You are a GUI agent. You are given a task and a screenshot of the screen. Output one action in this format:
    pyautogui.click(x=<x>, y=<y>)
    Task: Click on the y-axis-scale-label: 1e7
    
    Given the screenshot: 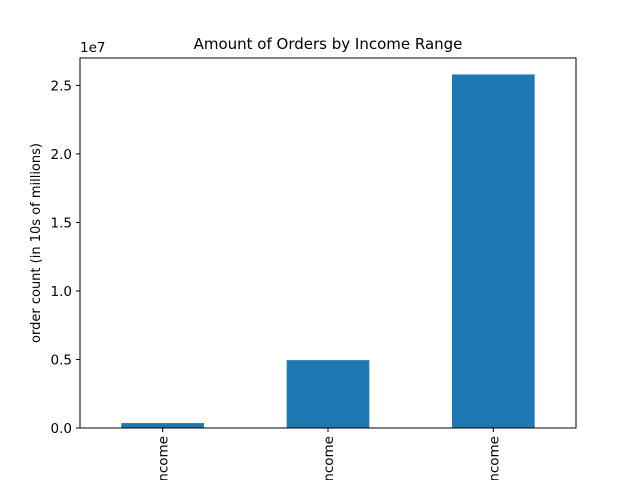 What is the action you would take?
    pyautogui.click(x=92, y=48)
    